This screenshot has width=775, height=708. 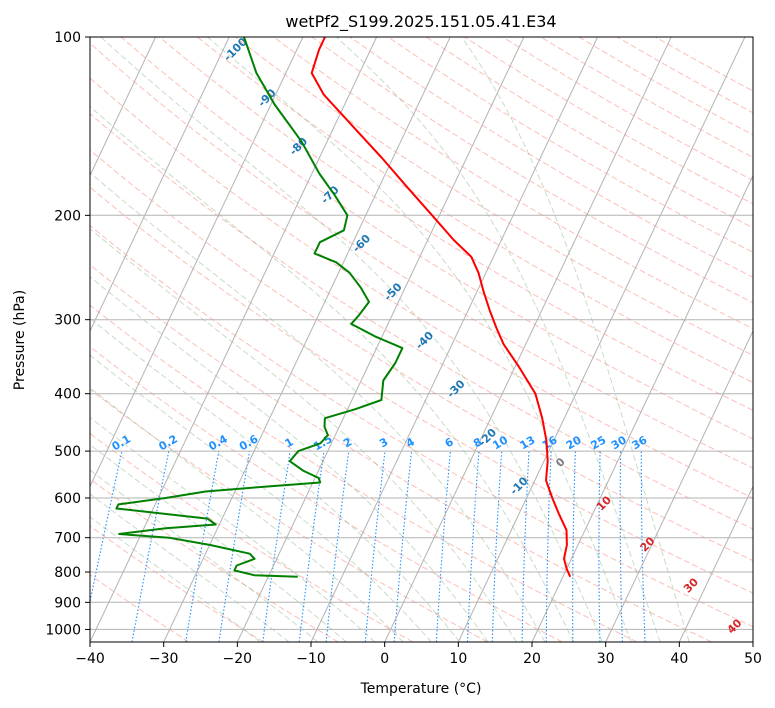 I want to click on y-tick-label: 300, so click(x=67, y=321).